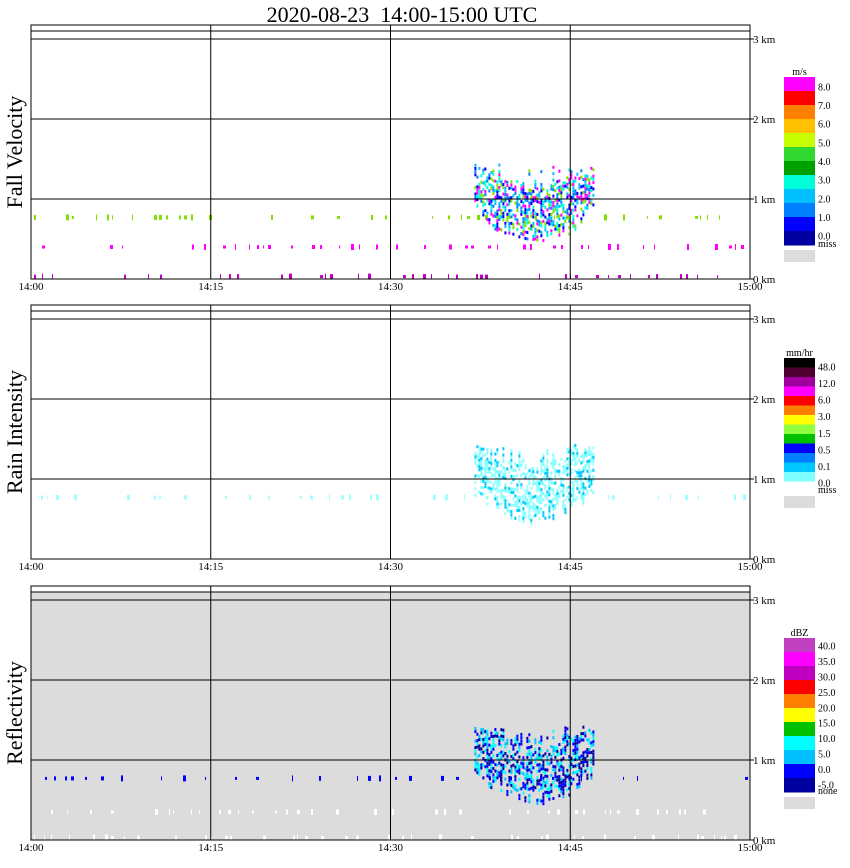 This screenshot has width=850, height=868. Describe the element at coordinates (824, 125) in the screenshot. I see `colorbar-label: 6.0` at that location.